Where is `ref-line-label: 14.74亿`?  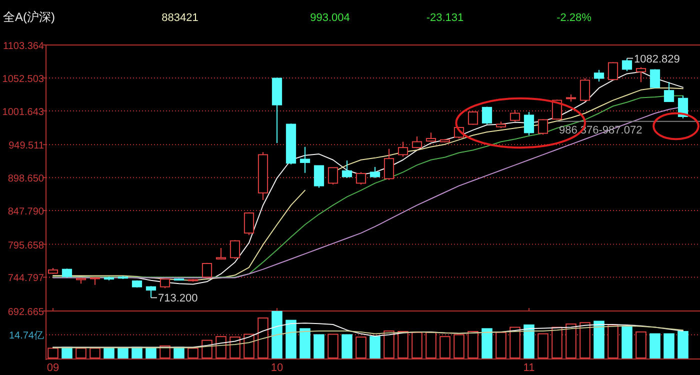 ref-line-label: 14.74亿 is located at coordinates (26, 336).